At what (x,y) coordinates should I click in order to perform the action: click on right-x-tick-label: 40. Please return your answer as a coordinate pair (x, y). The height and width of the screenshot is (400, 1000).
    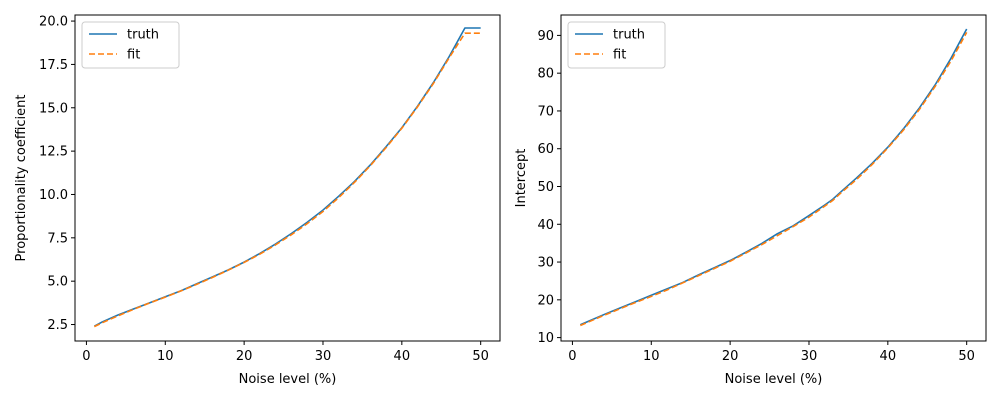
    Looking at the image, I should click on (888, 356).